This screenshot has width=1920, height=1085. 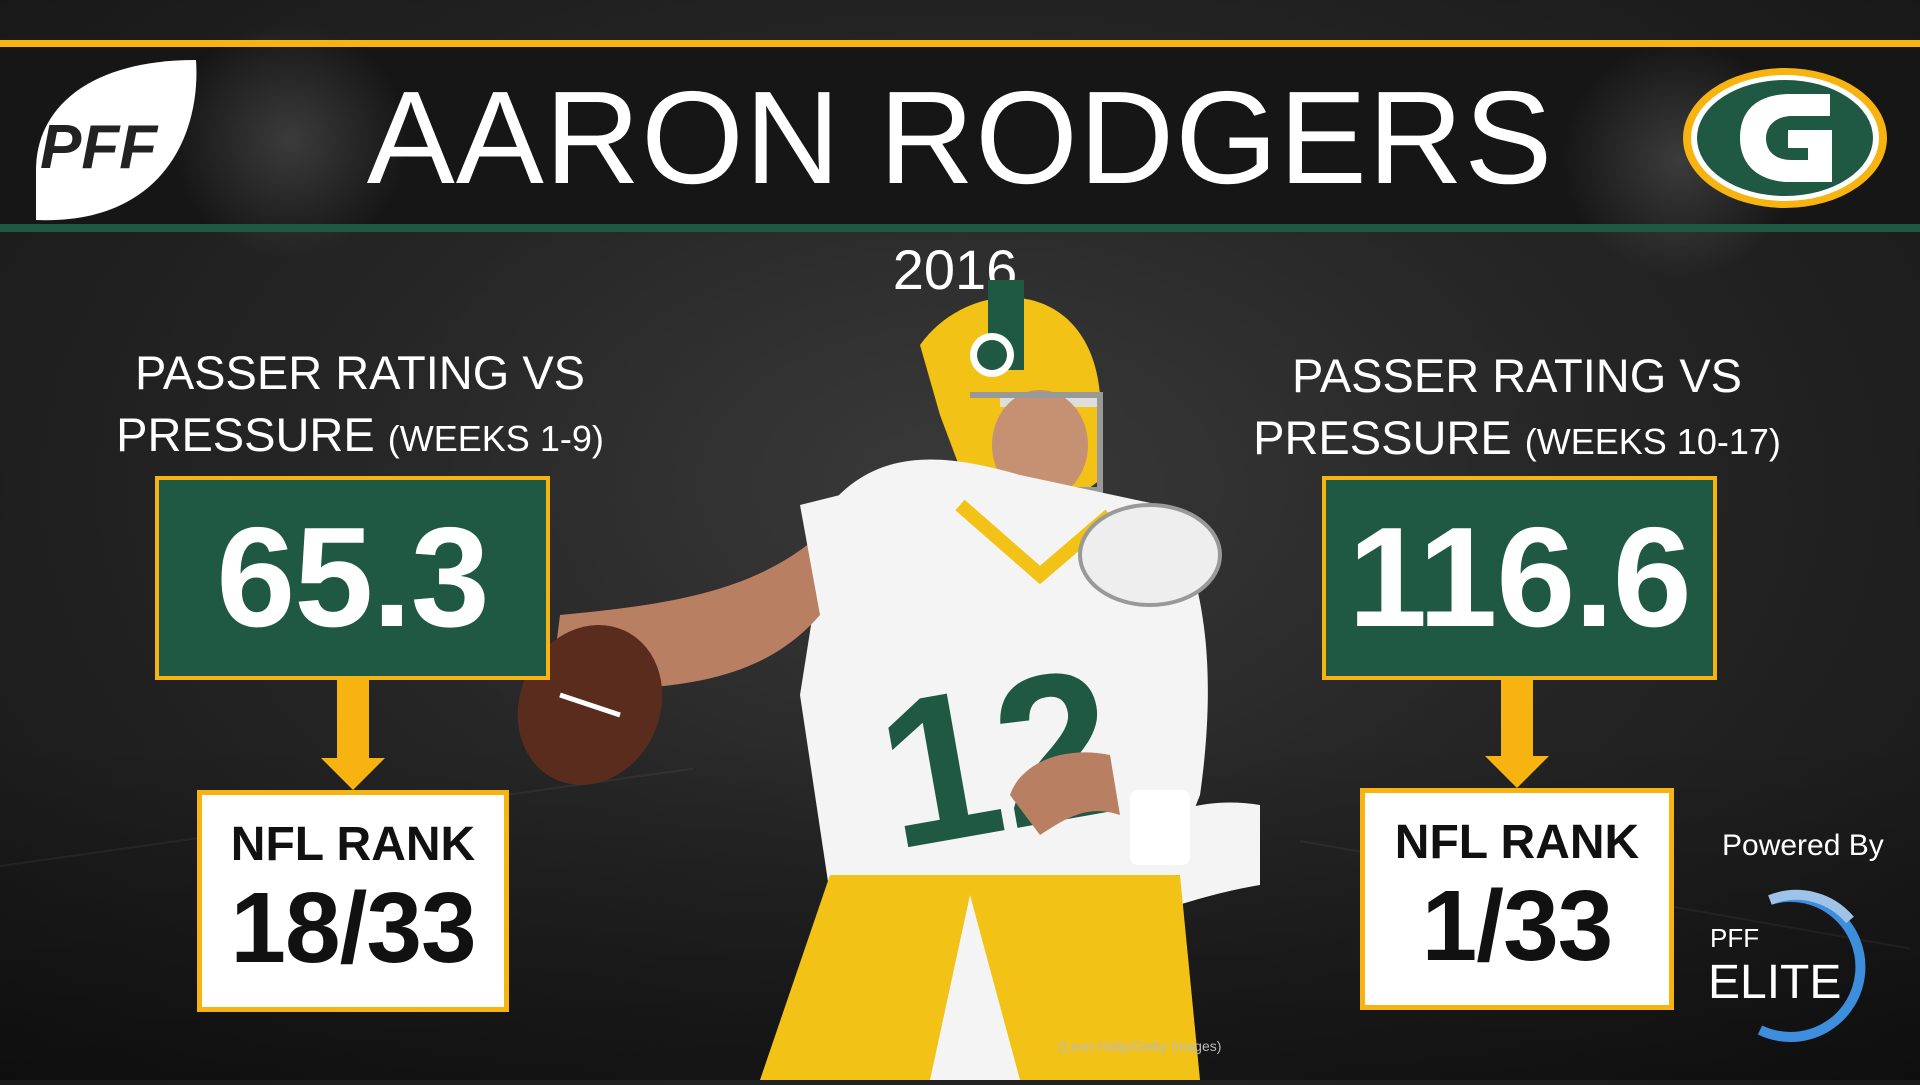 What do you see at coordinates (353, 774) in the screenshot?
I see `left-arrow-down-icon` at bounding box center [353, 774].